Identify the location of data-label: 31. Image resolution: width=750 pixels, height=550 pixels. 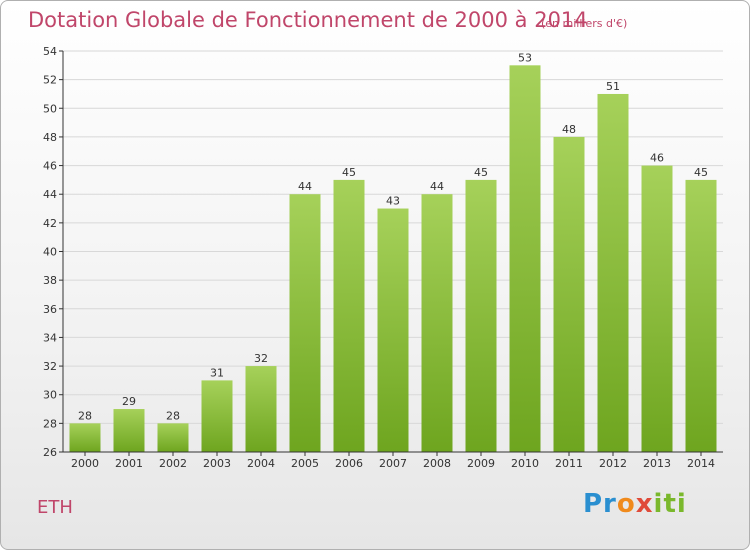
(217, 372).